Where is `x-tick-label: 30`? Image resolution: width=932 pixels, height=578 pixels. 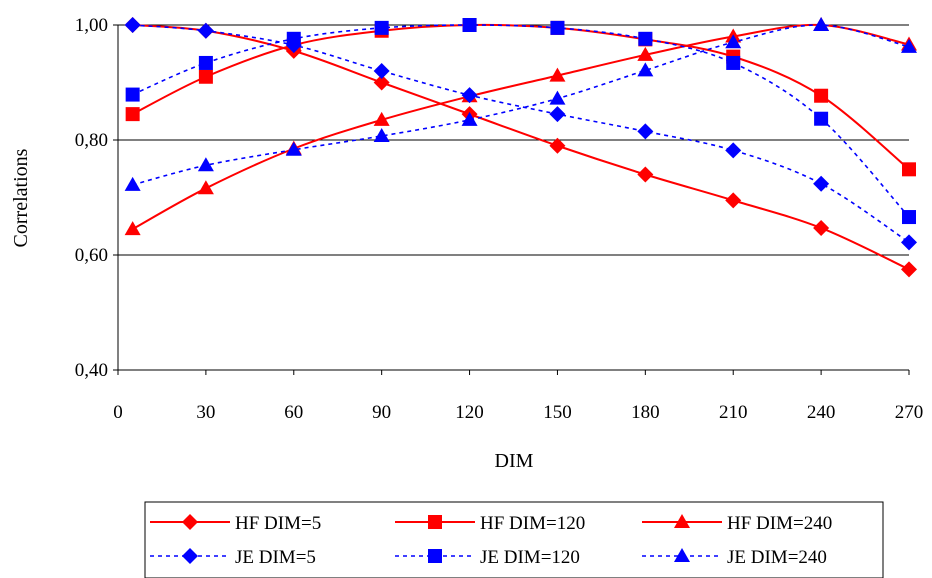 x-tick-label: 30 is located at coordinates (205, 412).